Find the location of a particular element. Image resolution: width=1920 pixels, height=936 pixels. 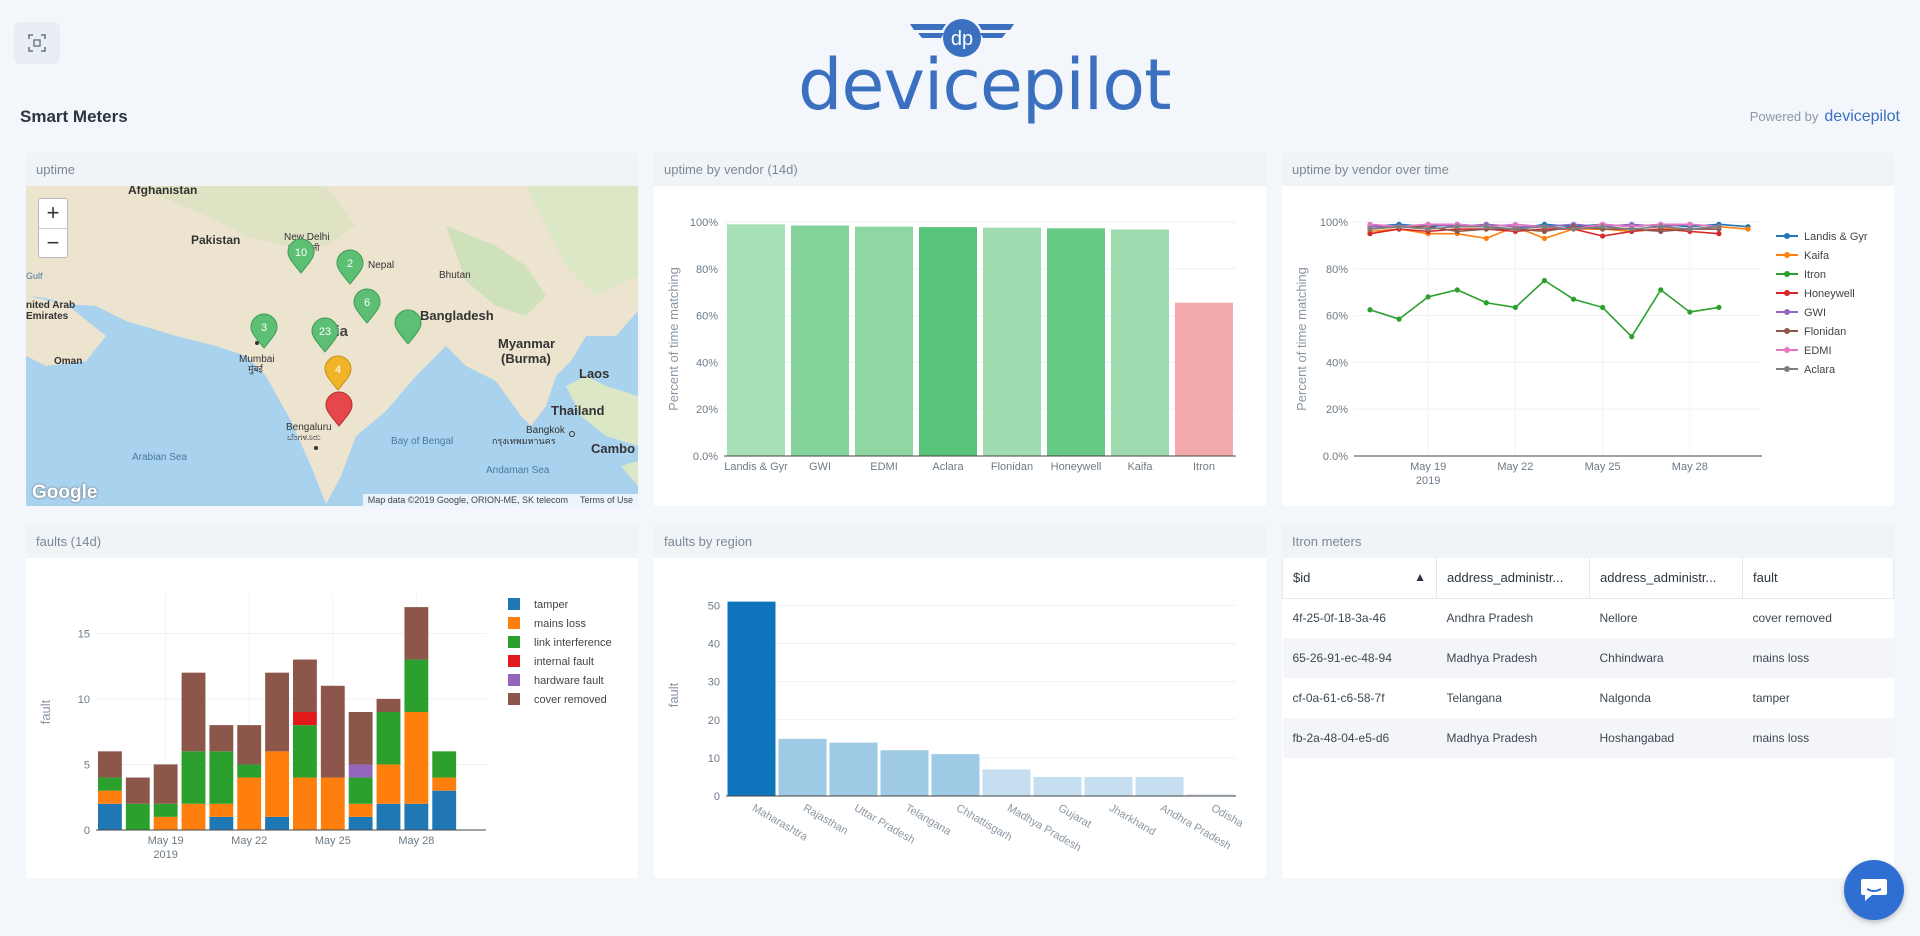

map-marker: 10 is located at coordinates (301, 256).